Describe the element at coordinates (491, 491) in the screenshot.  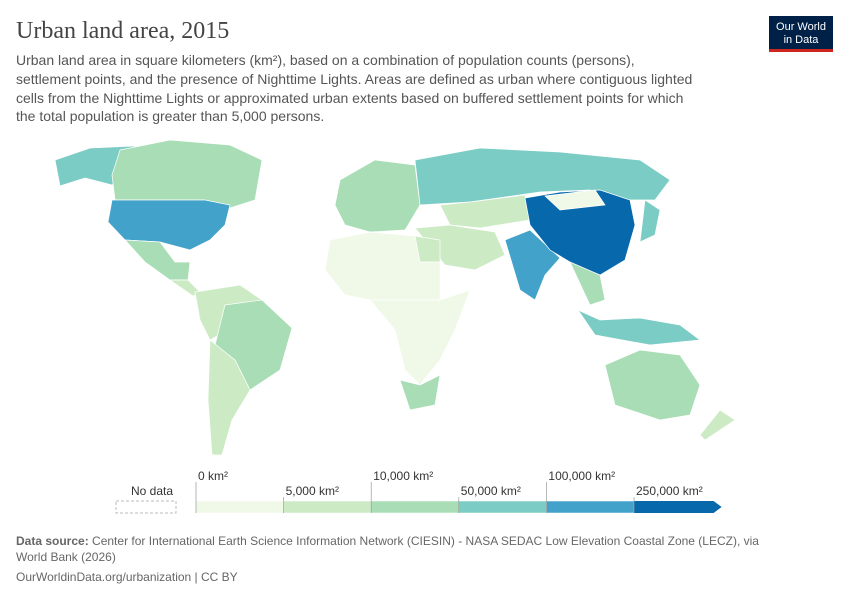
I see `legend-label: 50,000 km²` at that location.